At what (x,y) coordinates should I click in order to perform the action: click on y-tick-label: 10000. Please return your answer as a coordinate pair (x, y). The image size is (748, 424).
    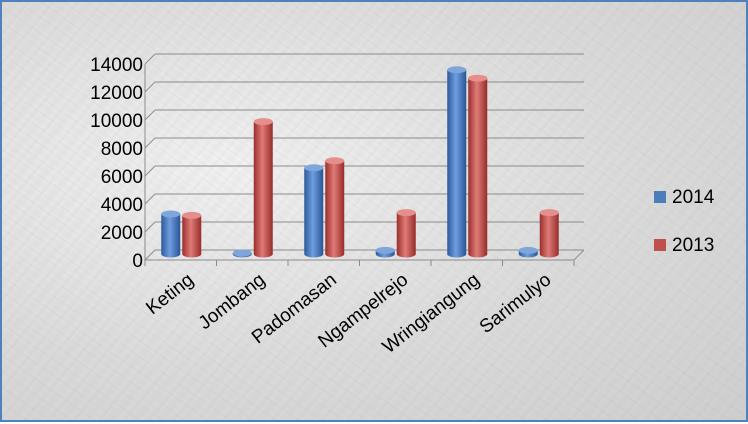
    Looking at the image, I should click on (116, 121).